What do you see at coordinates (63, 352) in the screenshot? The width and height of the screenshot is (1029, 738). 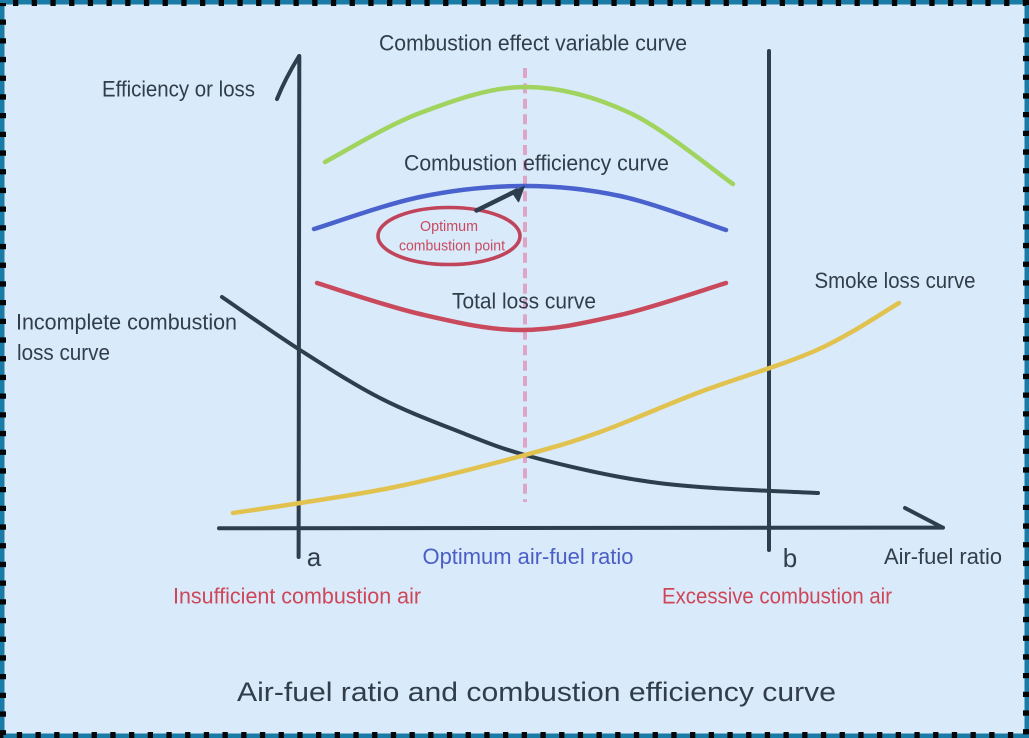 I see `svg-text: loss curve` at bounding box center [63, 352].